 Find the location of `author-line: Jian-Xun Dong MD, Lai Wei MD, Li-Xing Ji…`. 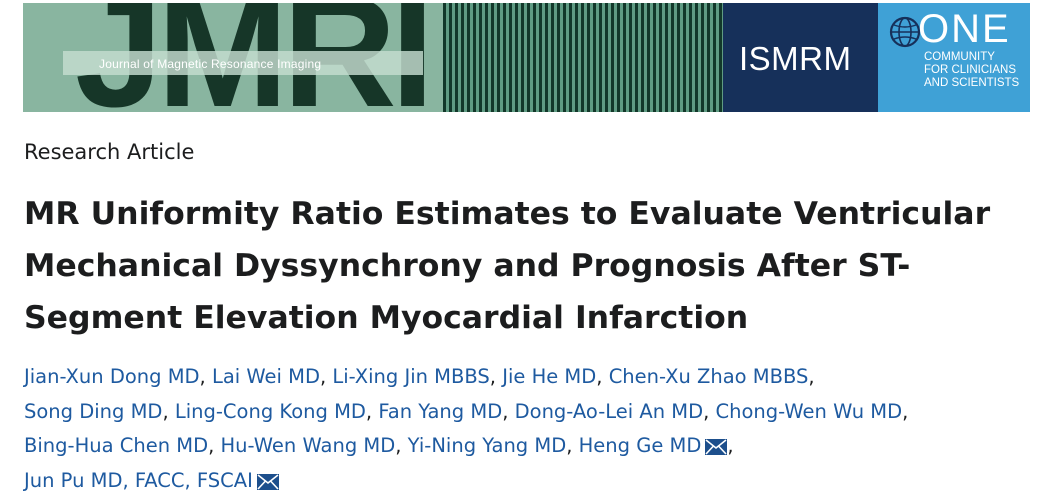

author-line: Jian-Xun Dong MD, Lai Wei MD, Li-Xing Ji… is located at coordinates (529, 377).